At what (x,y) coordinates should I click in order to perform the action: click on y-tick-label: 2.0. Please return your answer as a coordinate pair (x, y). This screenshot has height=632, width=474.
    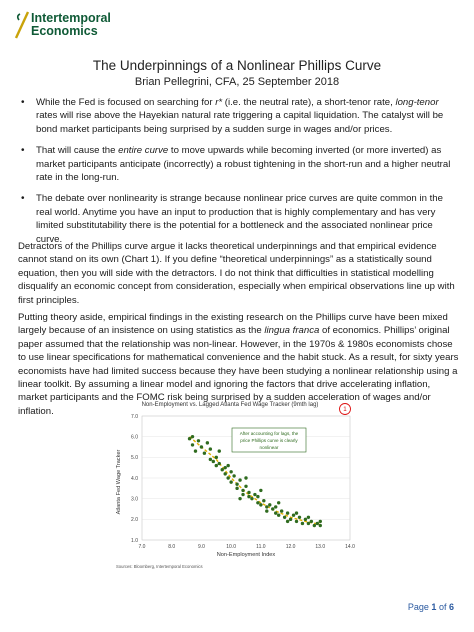
    Looking at the image, I should click on (134, 520).